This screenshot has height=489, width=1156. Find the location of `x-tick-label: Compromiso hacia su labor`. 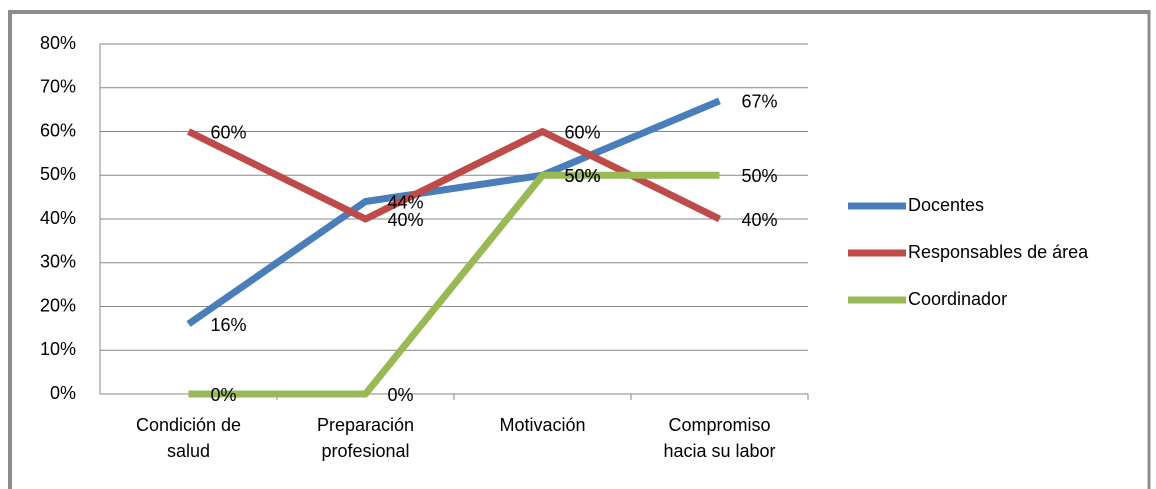

x-tick-label: Compromiso hacia su labor is located at coordinates (719, 438).